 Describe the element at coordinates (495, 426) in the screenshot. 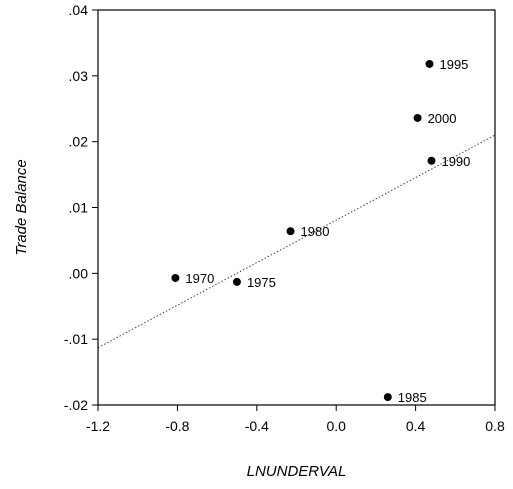

I see `x-tick-label: 0.8` at that location.